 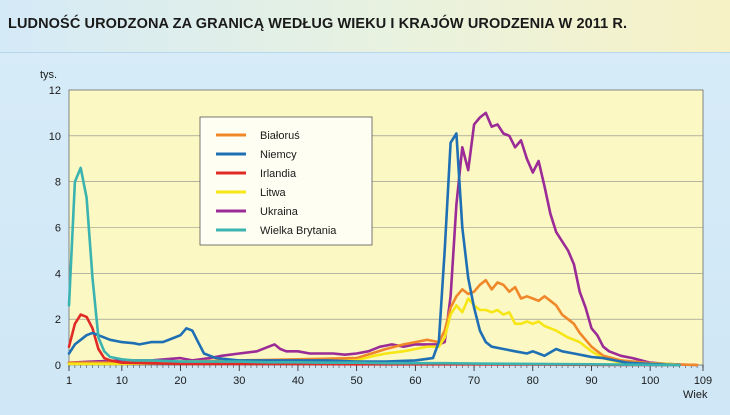 What do you see at coordinates (357, 381) in the screenshot?
I see `x-tick-label: 50` at bounding box center [357, 381].